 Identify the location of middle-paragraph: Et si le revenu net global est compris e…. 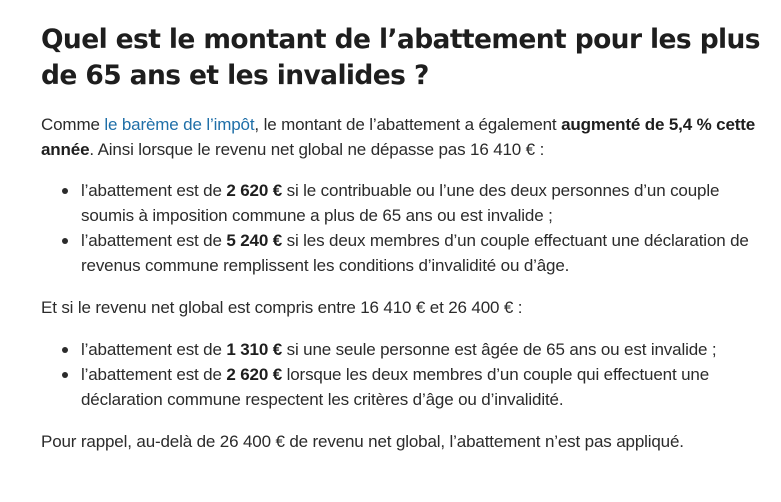
(282, 307).